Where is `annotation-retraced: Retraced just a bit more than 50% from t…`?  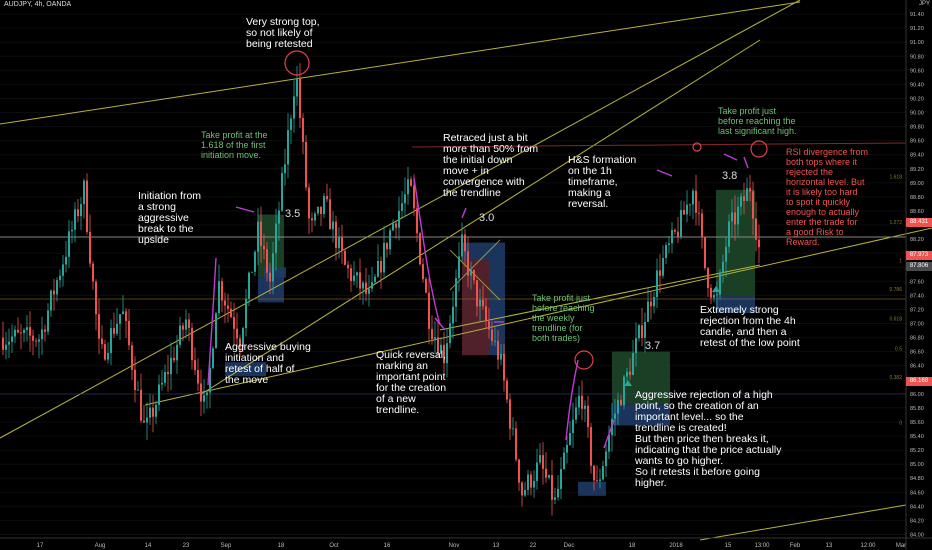
annotation-retraced: Retraced just a bit more than 50% from t… is located at coordinates (491, 165).